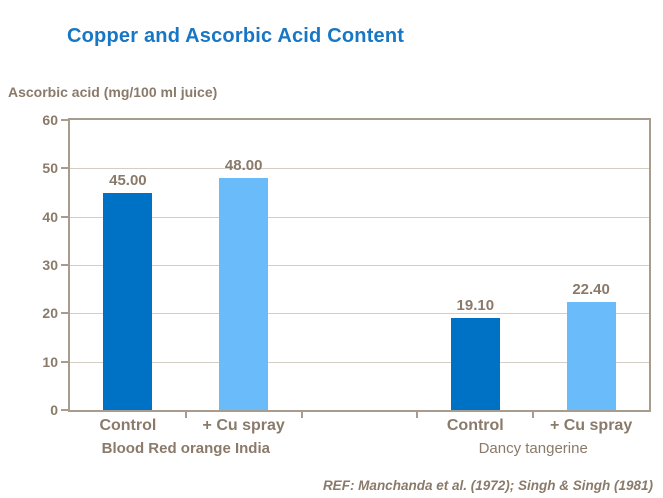 The image size is (663, 498). Describe the element at coordinates (533, 448) in the screenshot. I see `x-axis-group-label: Dancy tangerine` at that location.